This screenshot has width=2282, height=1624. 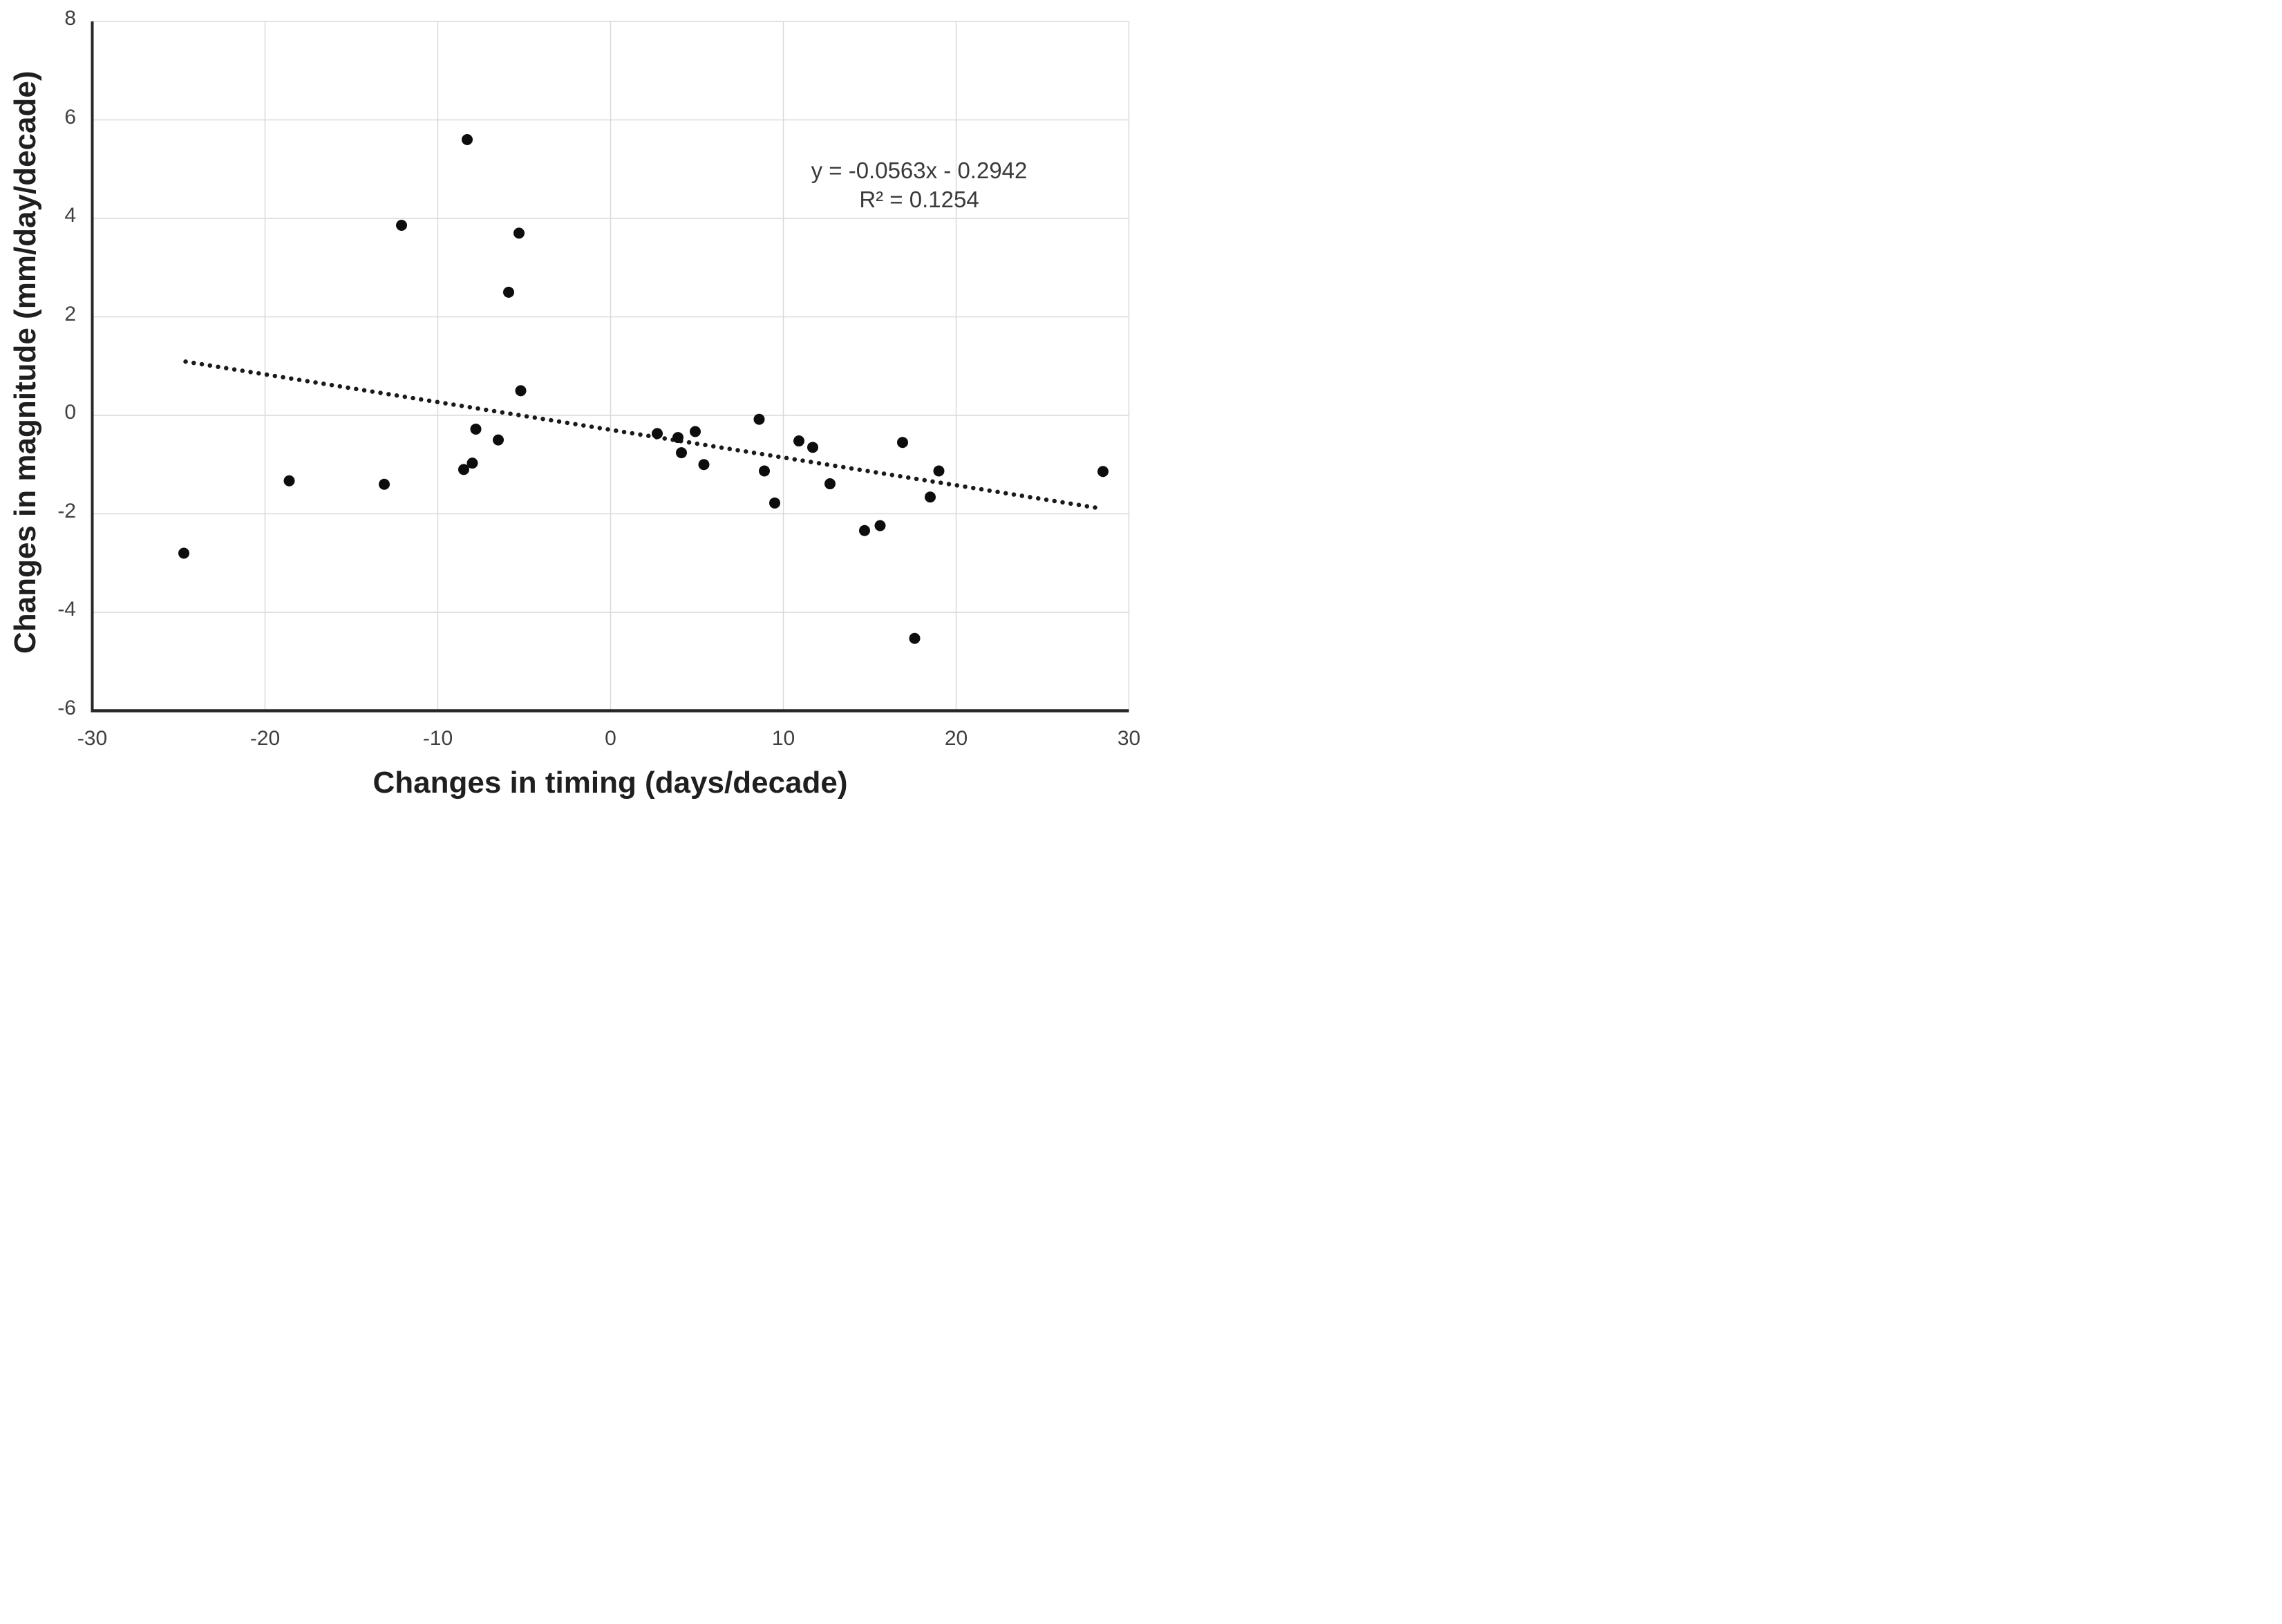 What do you see at coordinates (66, 510) in the screenshot?
I see `y-axis-tick-label: -2` at bounding box center [66, 510].